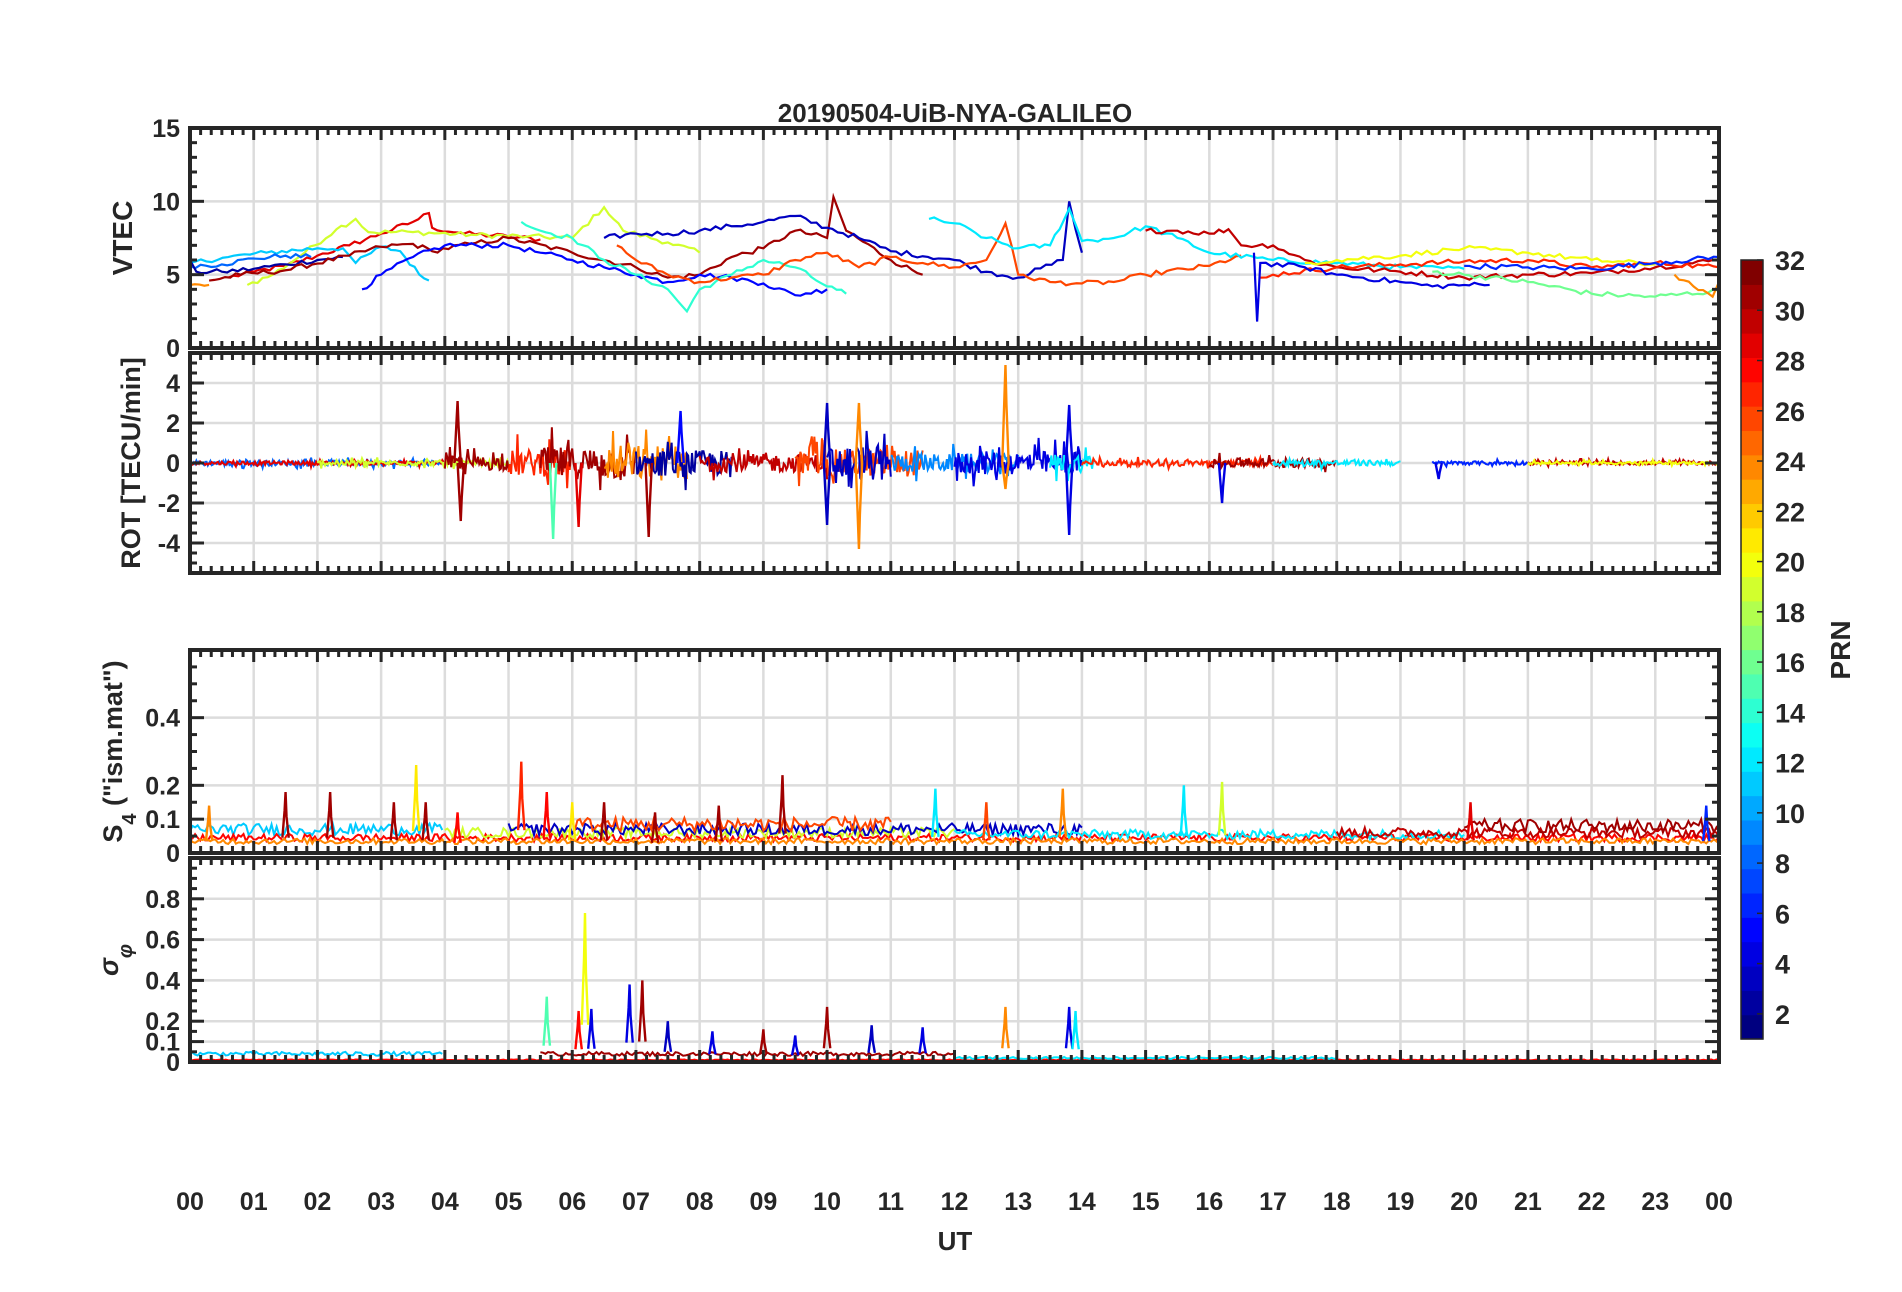 The width and height of the screenshot is (1902, 1292). I want to click on colorbar-tick-label: 24, so click(1790, 462).